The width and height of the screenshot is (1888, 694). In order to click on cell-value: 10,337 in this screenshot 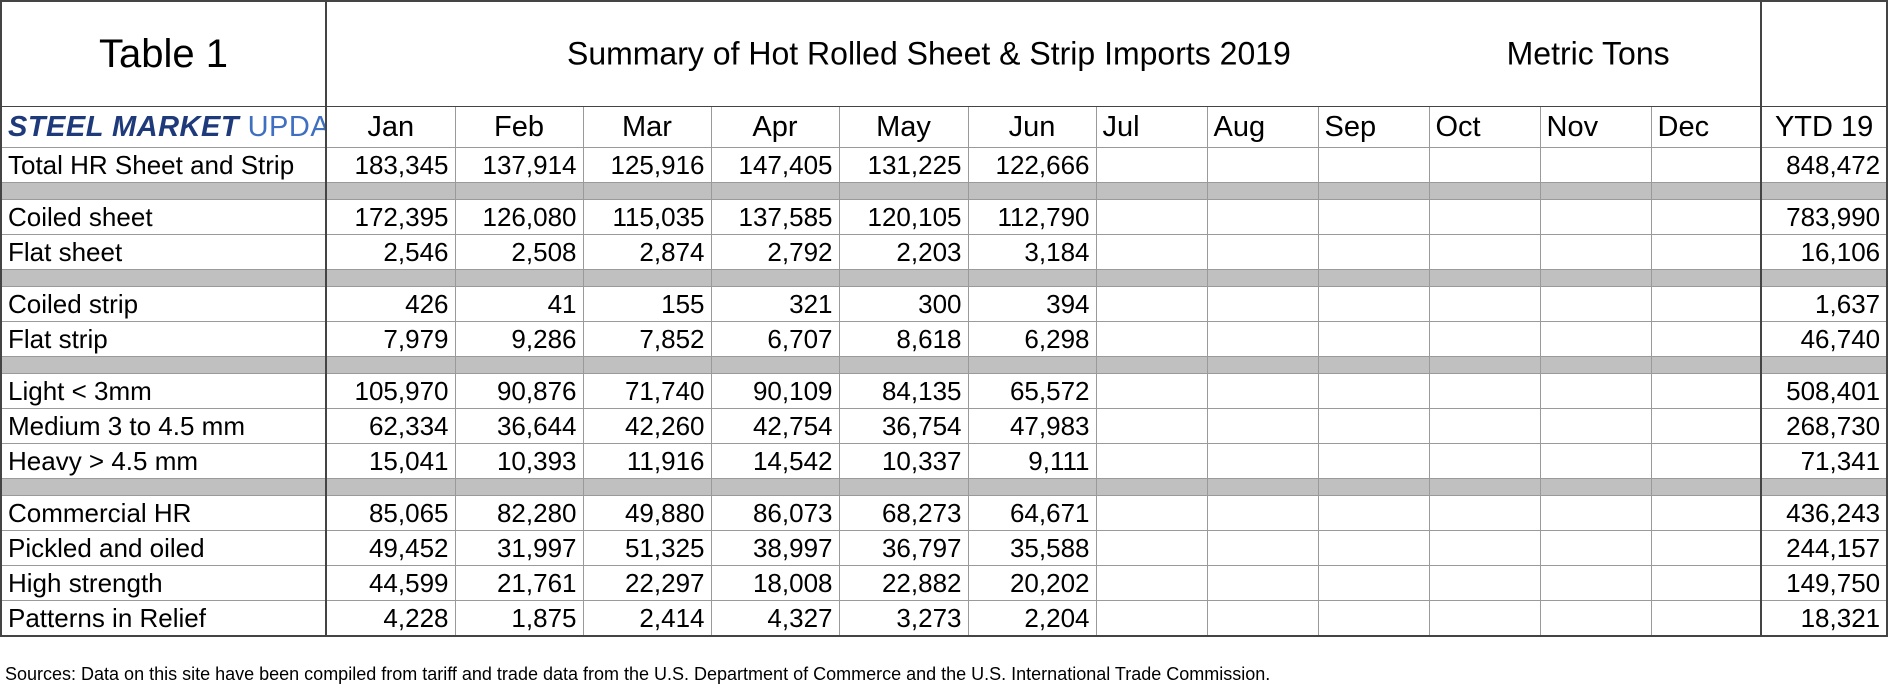, I will do `click(903, 461)`.